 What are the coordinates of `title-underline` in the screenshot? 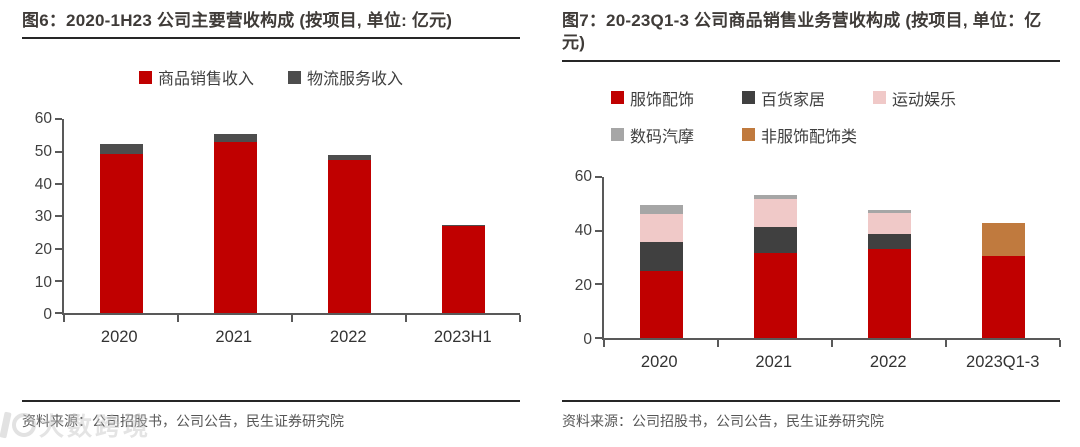 It's located at (811, 60).